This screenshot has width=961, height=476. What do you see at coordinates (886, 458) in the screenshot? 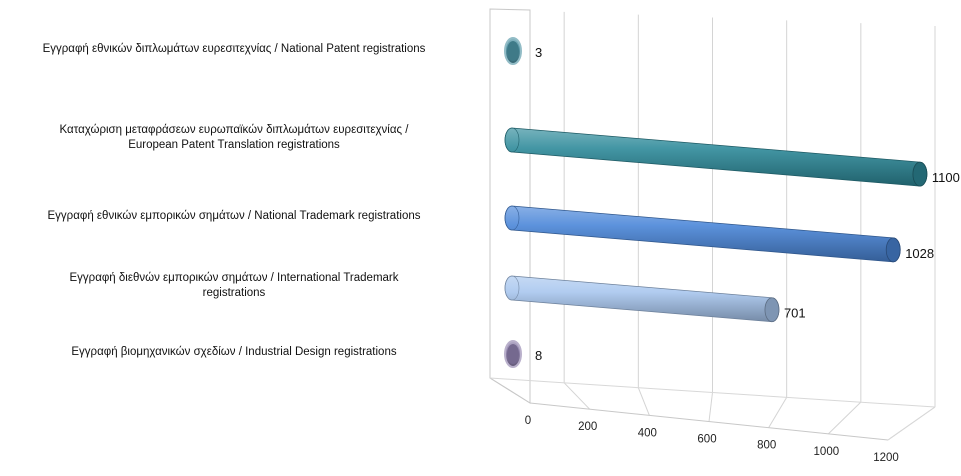
I see `x-tick-label: 1200` at bounding box center [886, 458].